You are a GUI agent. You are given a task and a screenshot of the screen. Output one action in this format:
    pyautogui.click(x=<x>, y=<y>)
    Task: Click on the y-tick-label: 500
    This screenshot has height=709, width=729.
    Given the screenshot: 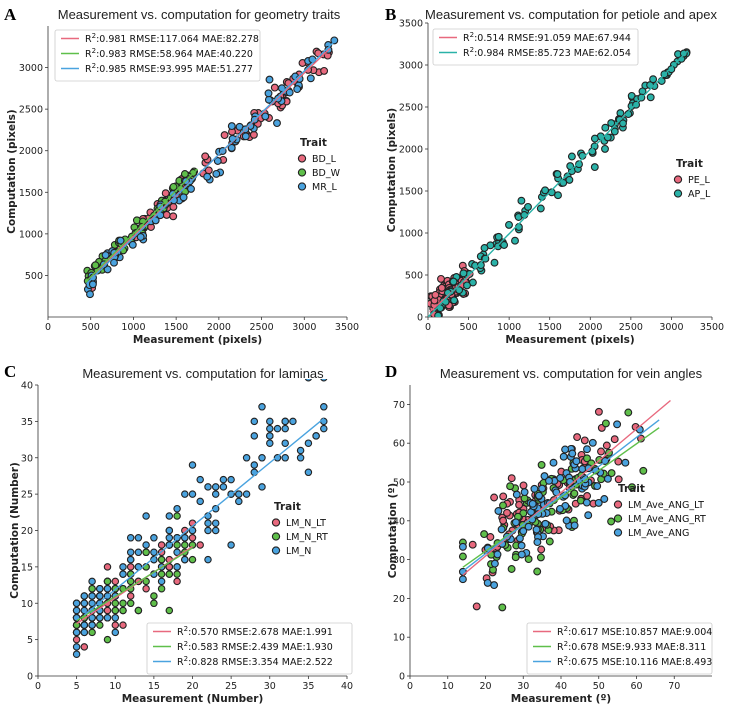 What is the action you would take?
    pyautogui.click(x=414, y=276)
    